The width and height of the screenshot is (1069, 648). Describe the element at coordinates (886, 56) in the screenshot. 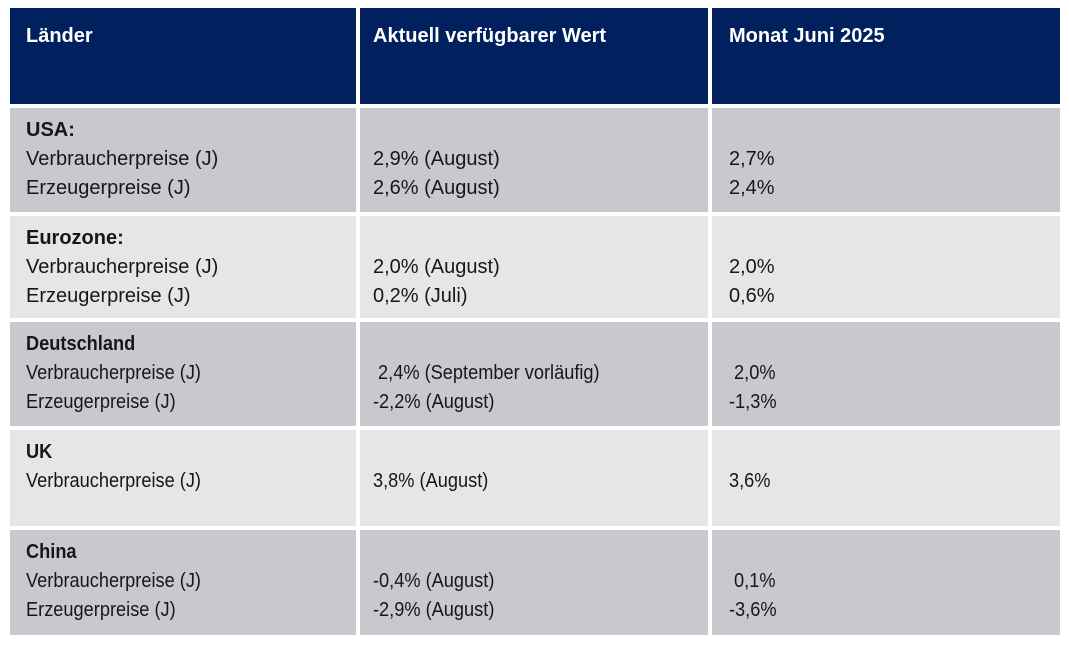

I see `header-cell-monat-juni: Monat Juni 2025` at that location.